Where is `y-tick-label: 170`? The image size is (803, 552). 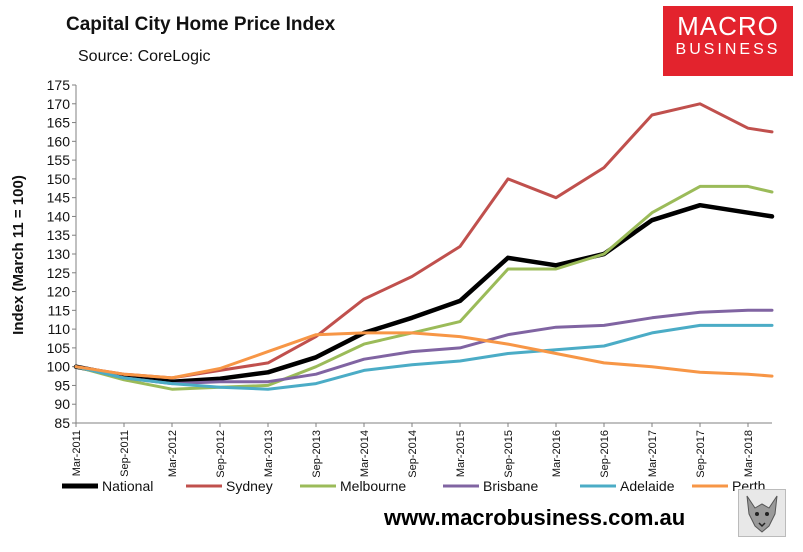
y-tick-label: 170 is located at coordinates (59, 104).